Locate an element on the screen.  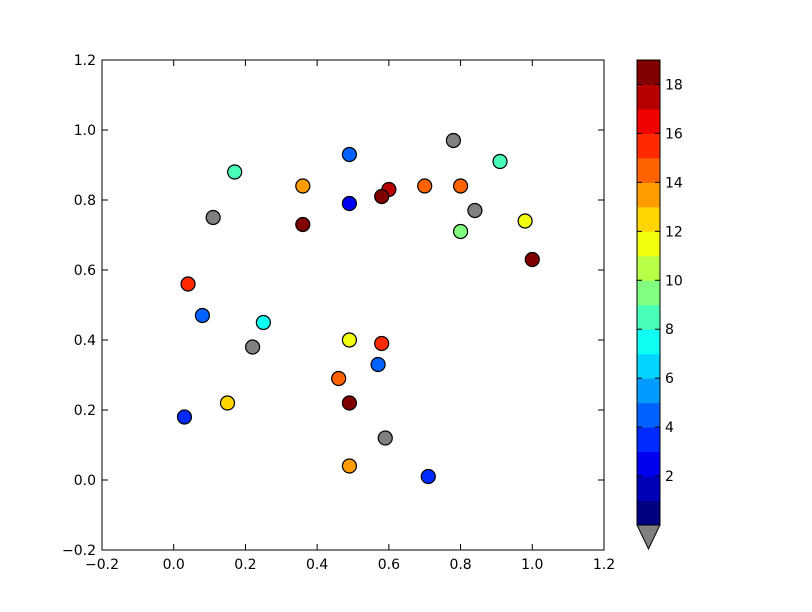
colorbar-frame is located at coordinates (648, 292).